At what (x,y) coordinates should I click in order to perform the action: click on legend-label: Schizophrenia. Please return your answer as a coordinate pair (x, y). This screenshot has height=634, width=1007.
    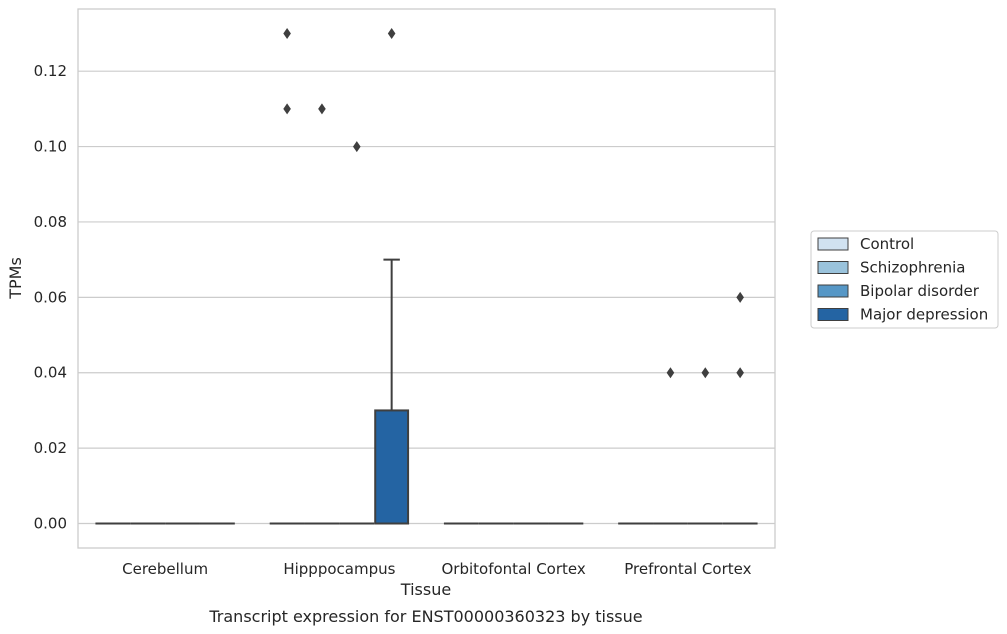
    Looking at the image, I should click on (912, 268).